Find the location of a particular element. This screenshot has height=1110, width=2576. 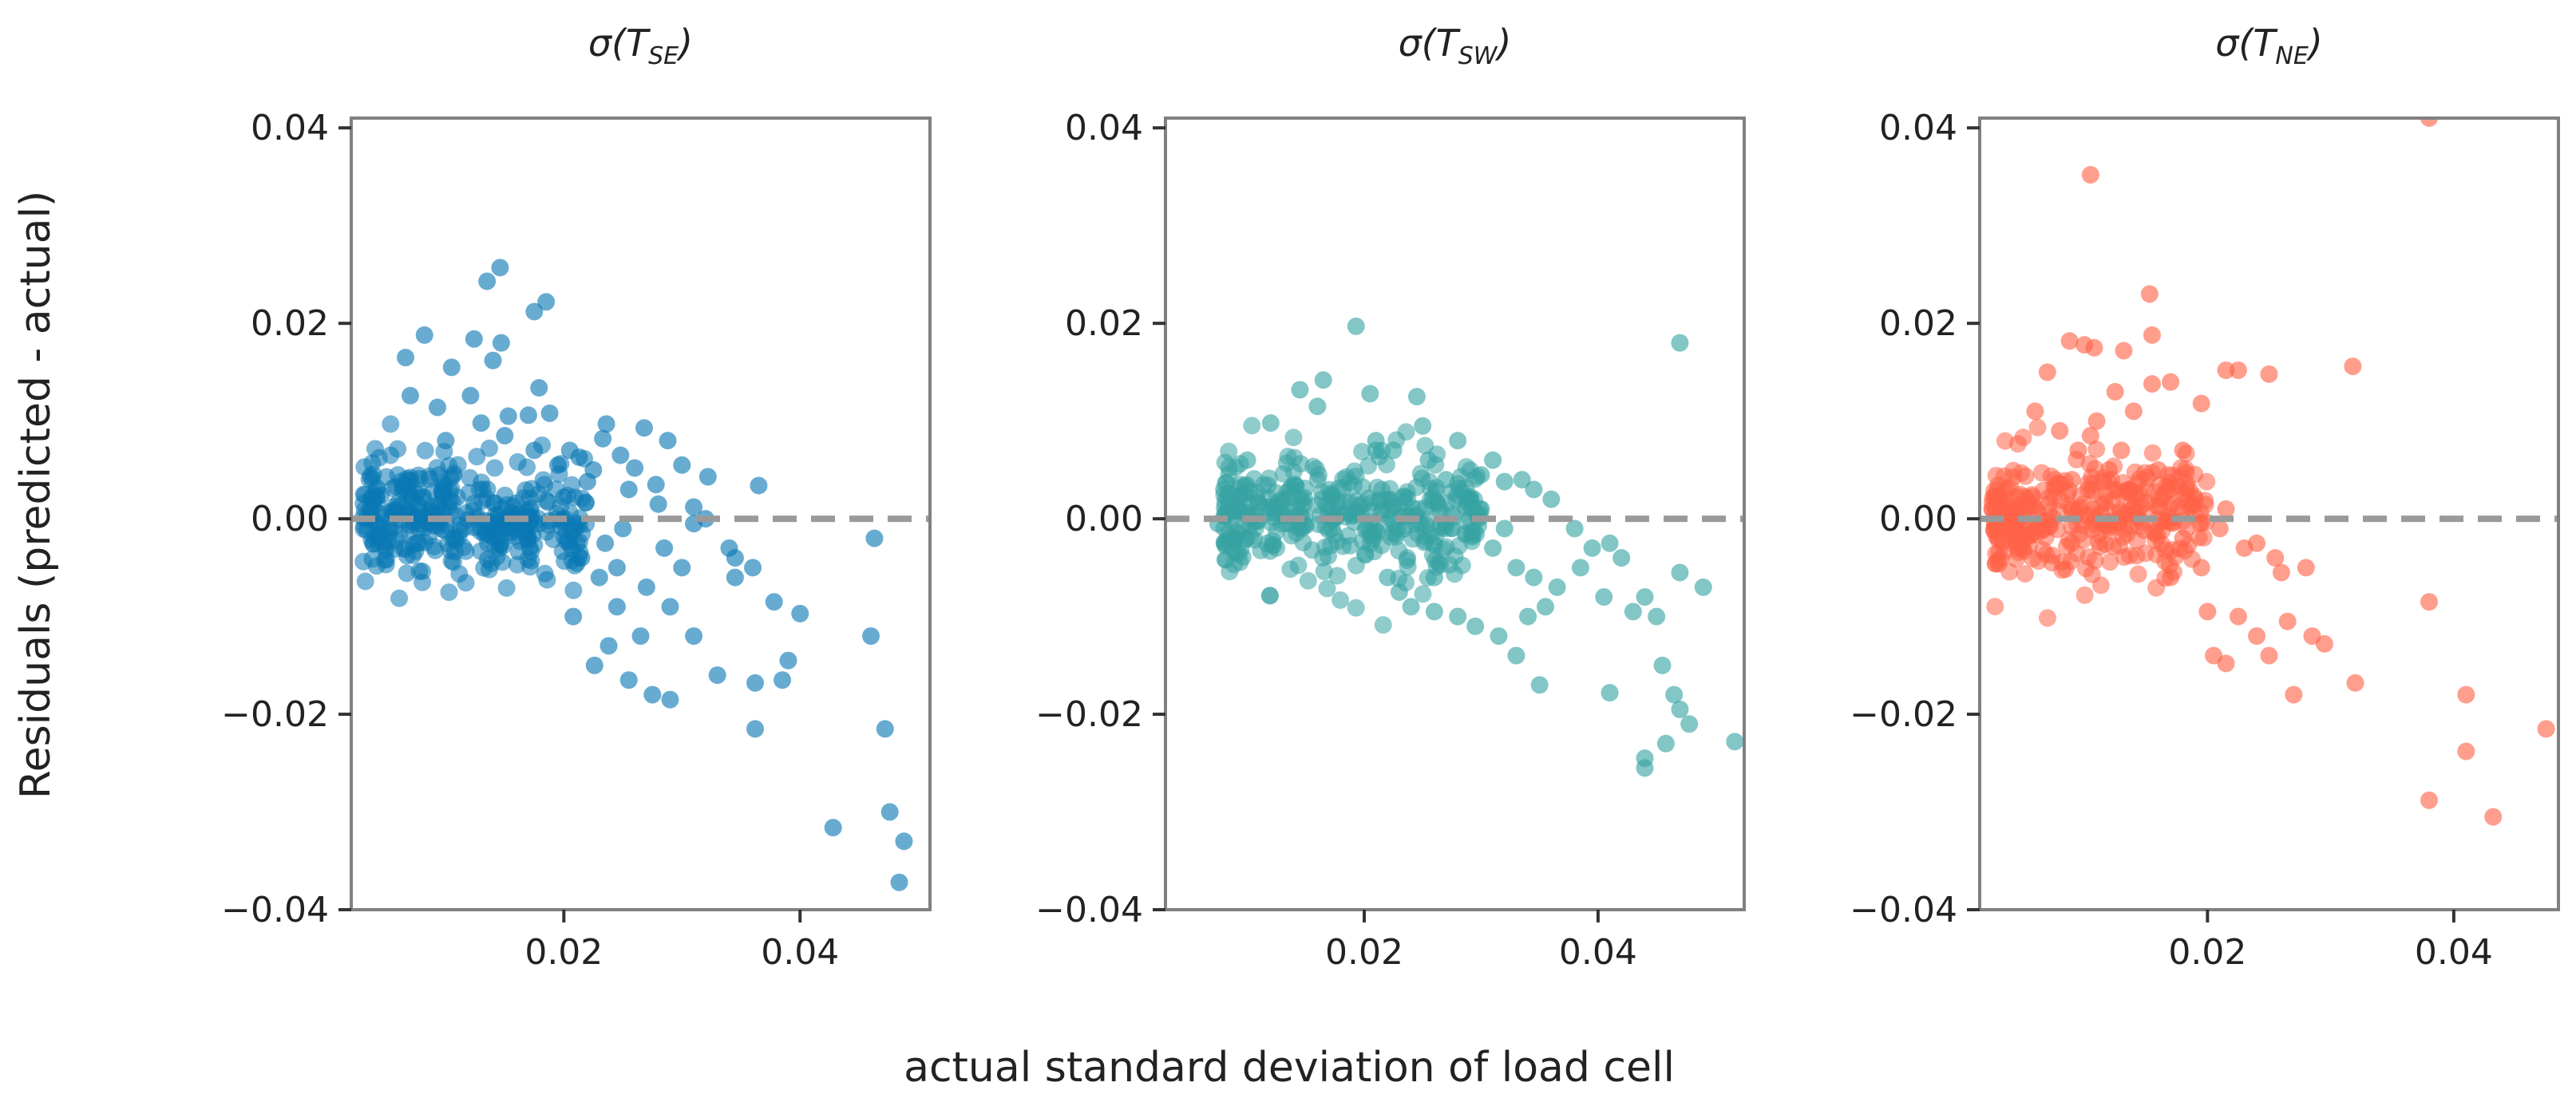

panel-title: σ(TSW) is located at coordinates (1455, 46).